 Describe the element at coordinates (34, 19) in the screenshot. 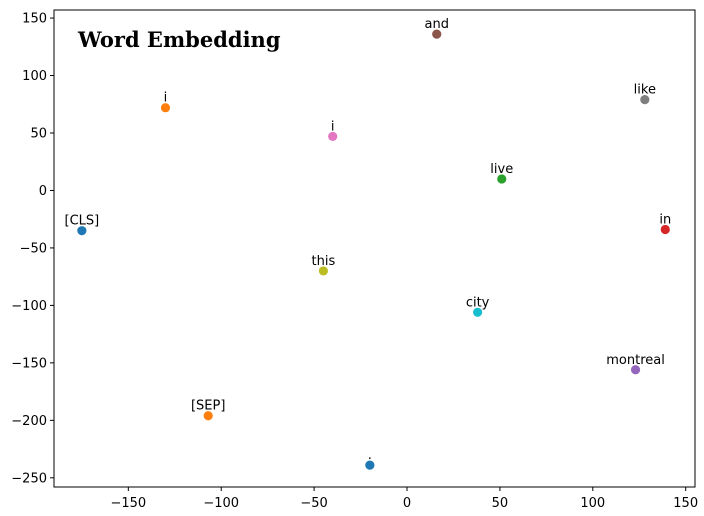

I see `y-tick-label: 150` at that location.